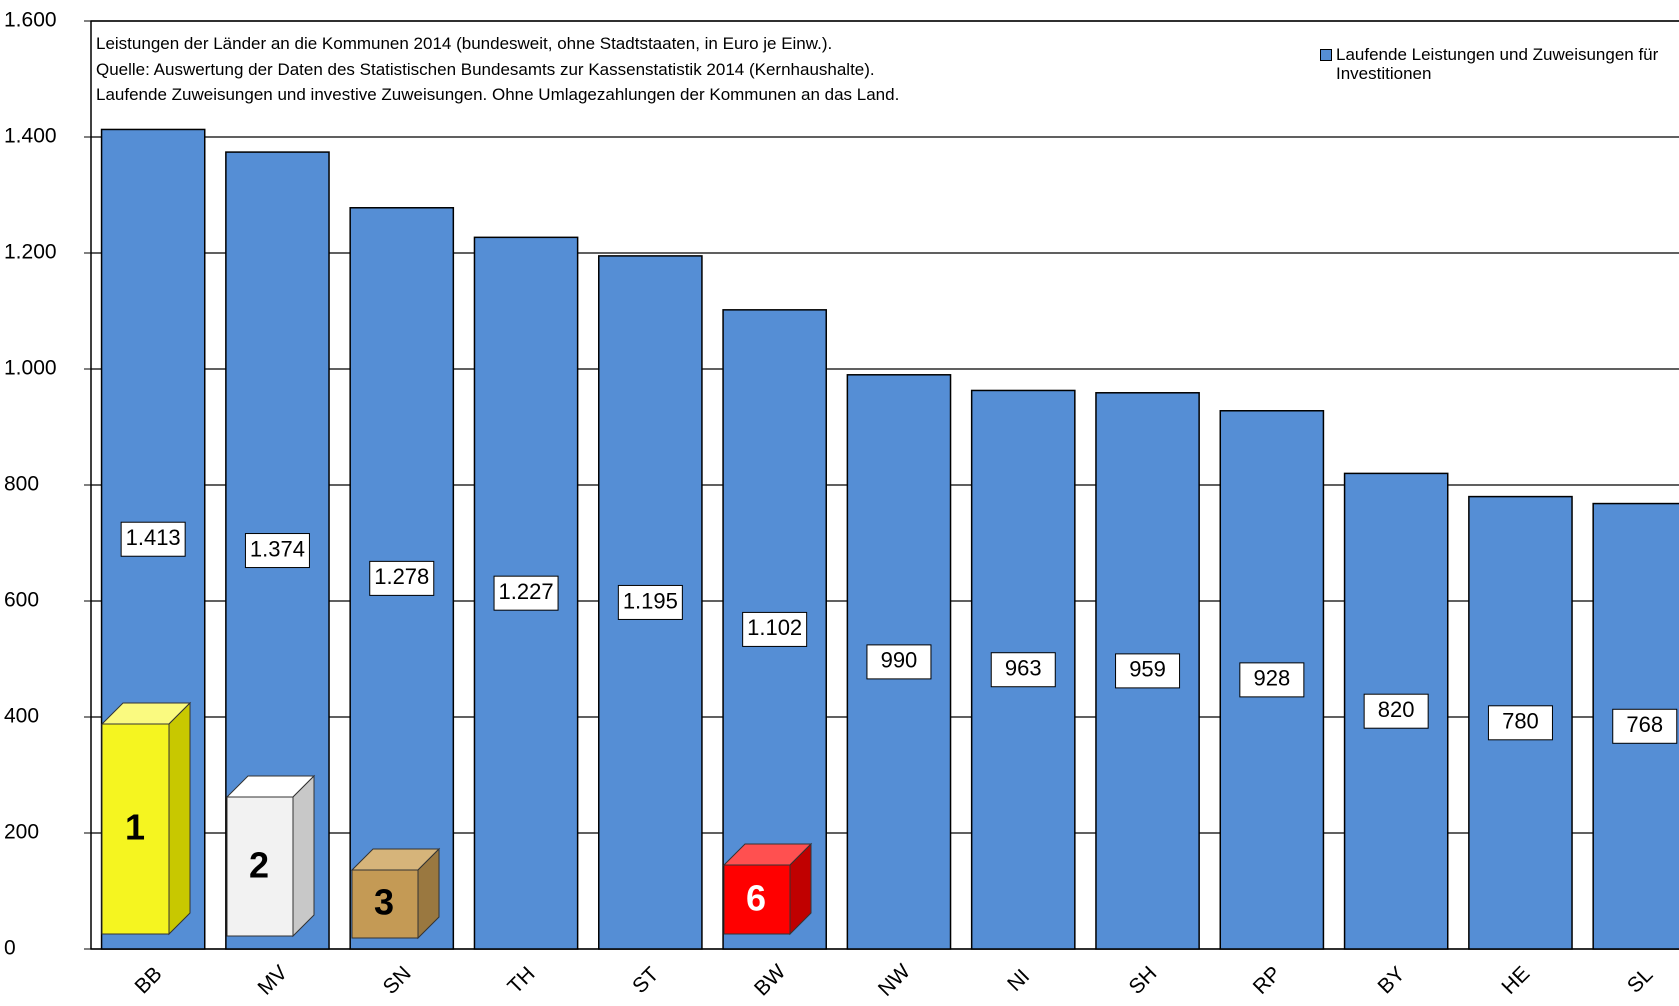 The width and height of the screenshot is (1679, 1006). What do you see at coordinates (1392, 980) in the screenshot?
I see `x-tick-label: BY` at bounding box center [1392, 980].